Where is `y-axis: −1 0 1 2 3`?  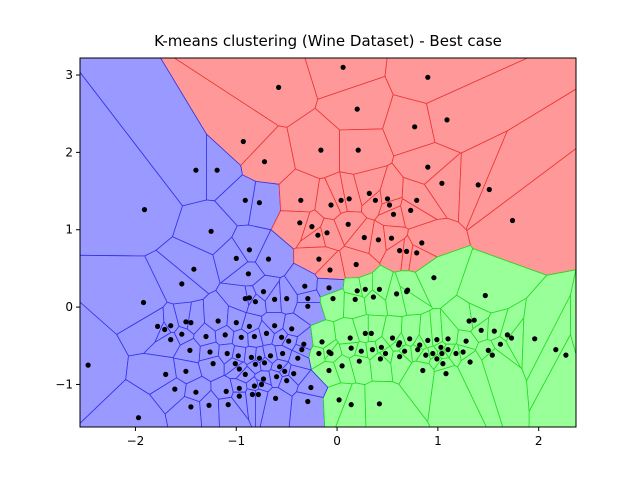
y-axis: −1 0 1 2 3 is located at coordinates (67, 229).